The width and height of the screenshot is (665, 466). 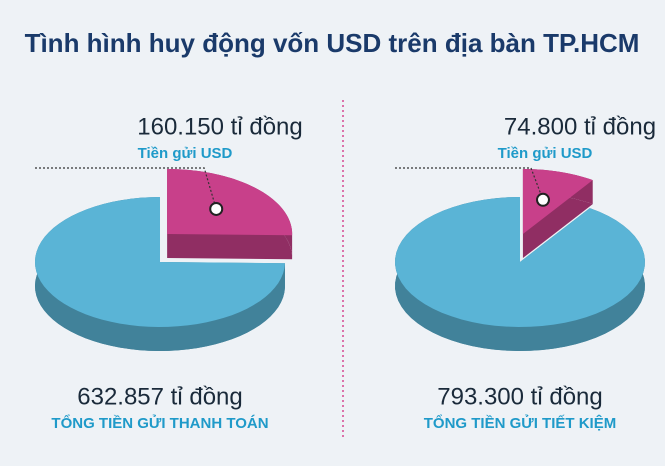 I want to click on category-label: TỔNG TIỀN GỬI TIẾT KIỆM, so click(x=520, y=423).